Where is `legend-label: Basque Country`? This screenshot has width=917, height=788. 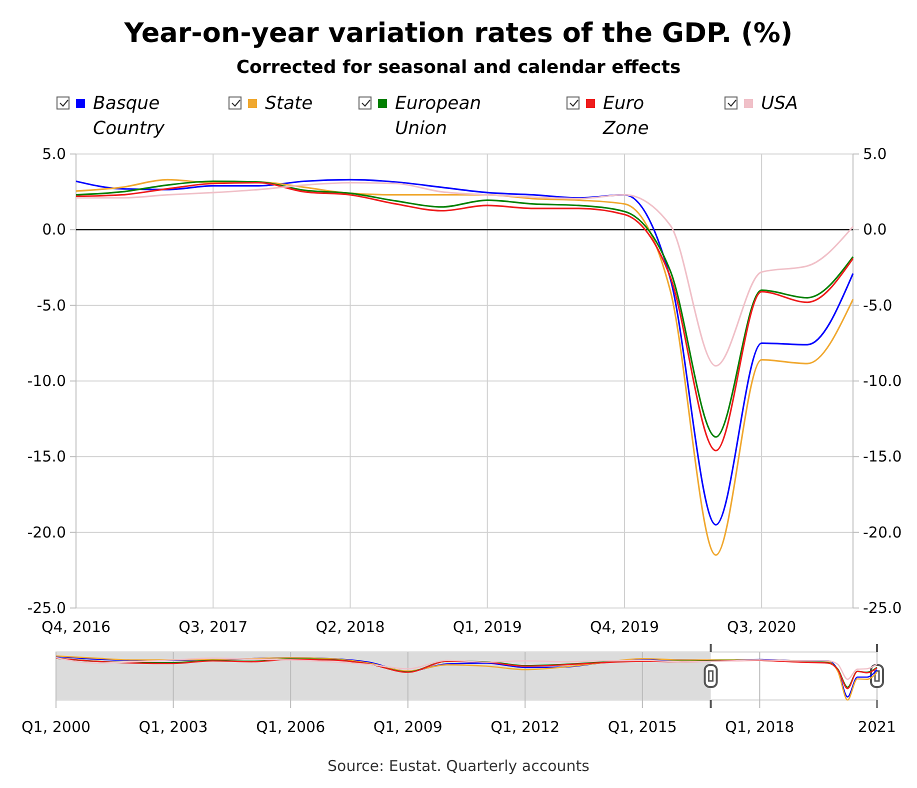 legend-label: Basque Country is located at coordinates (129, 116).